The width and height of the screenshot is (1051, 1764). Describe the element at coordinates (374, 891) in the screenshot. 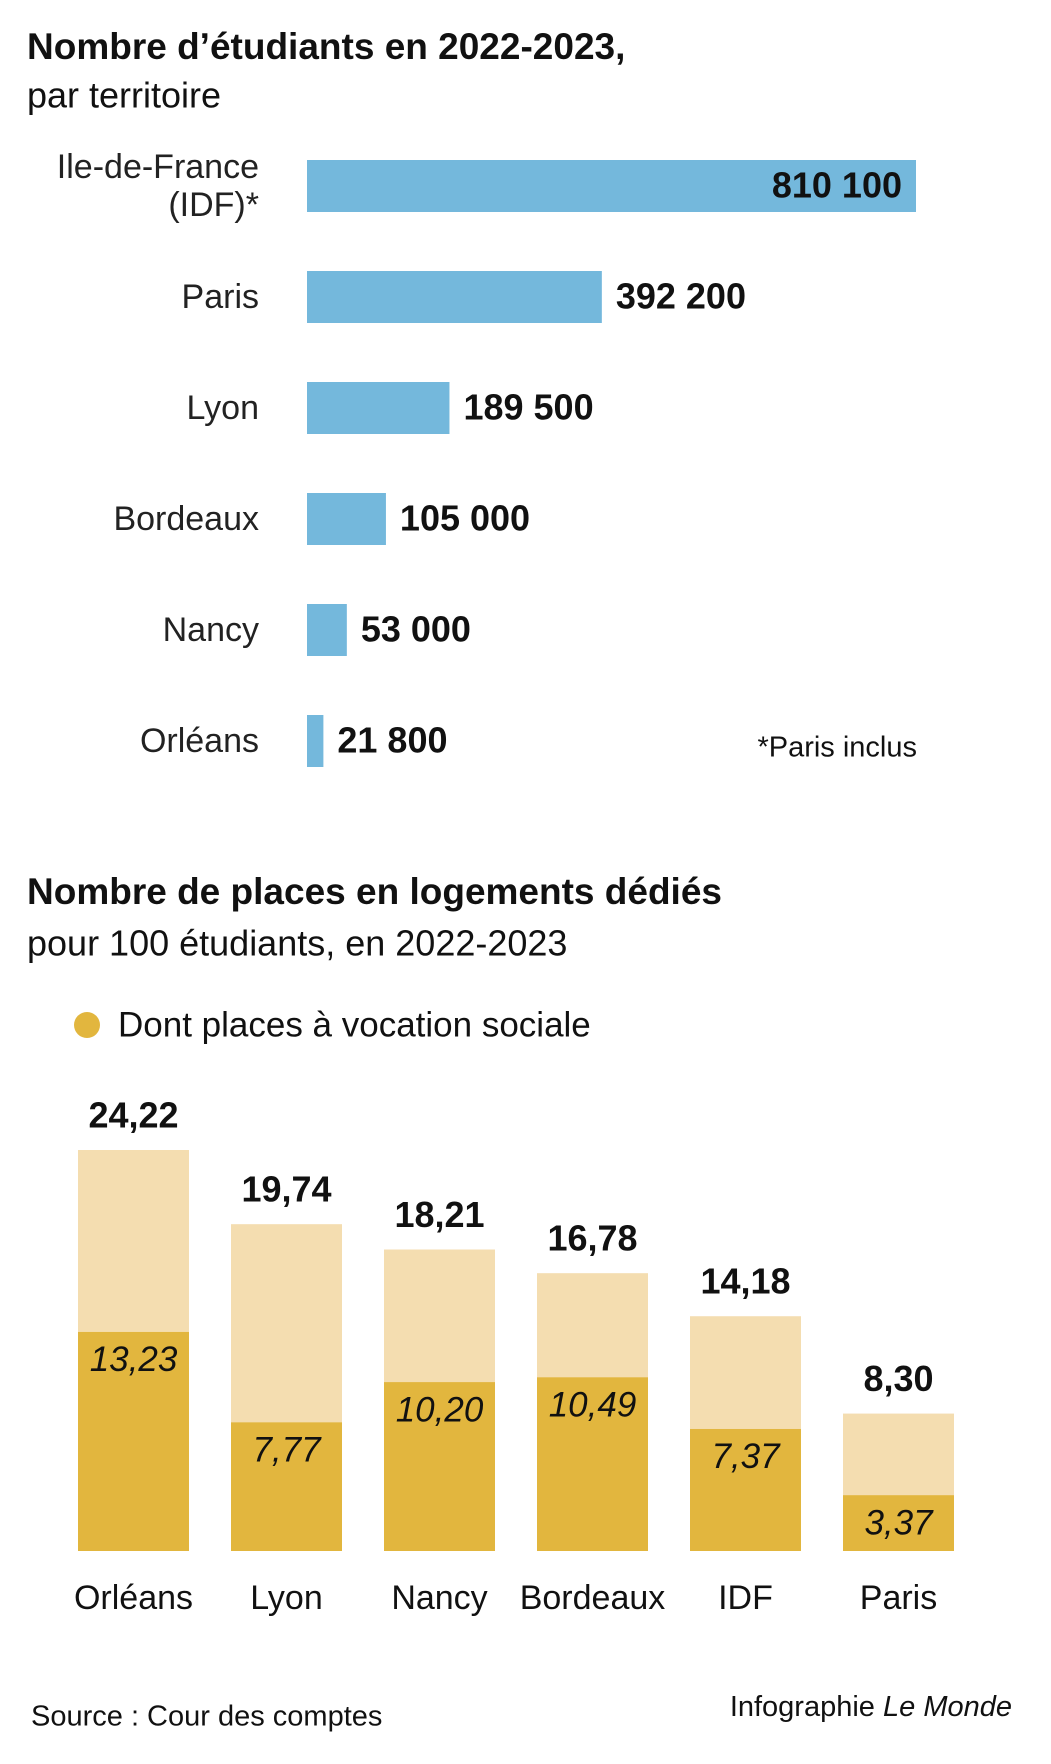

I see `chart-title: Nombre de places en logements dédiés` at that location.